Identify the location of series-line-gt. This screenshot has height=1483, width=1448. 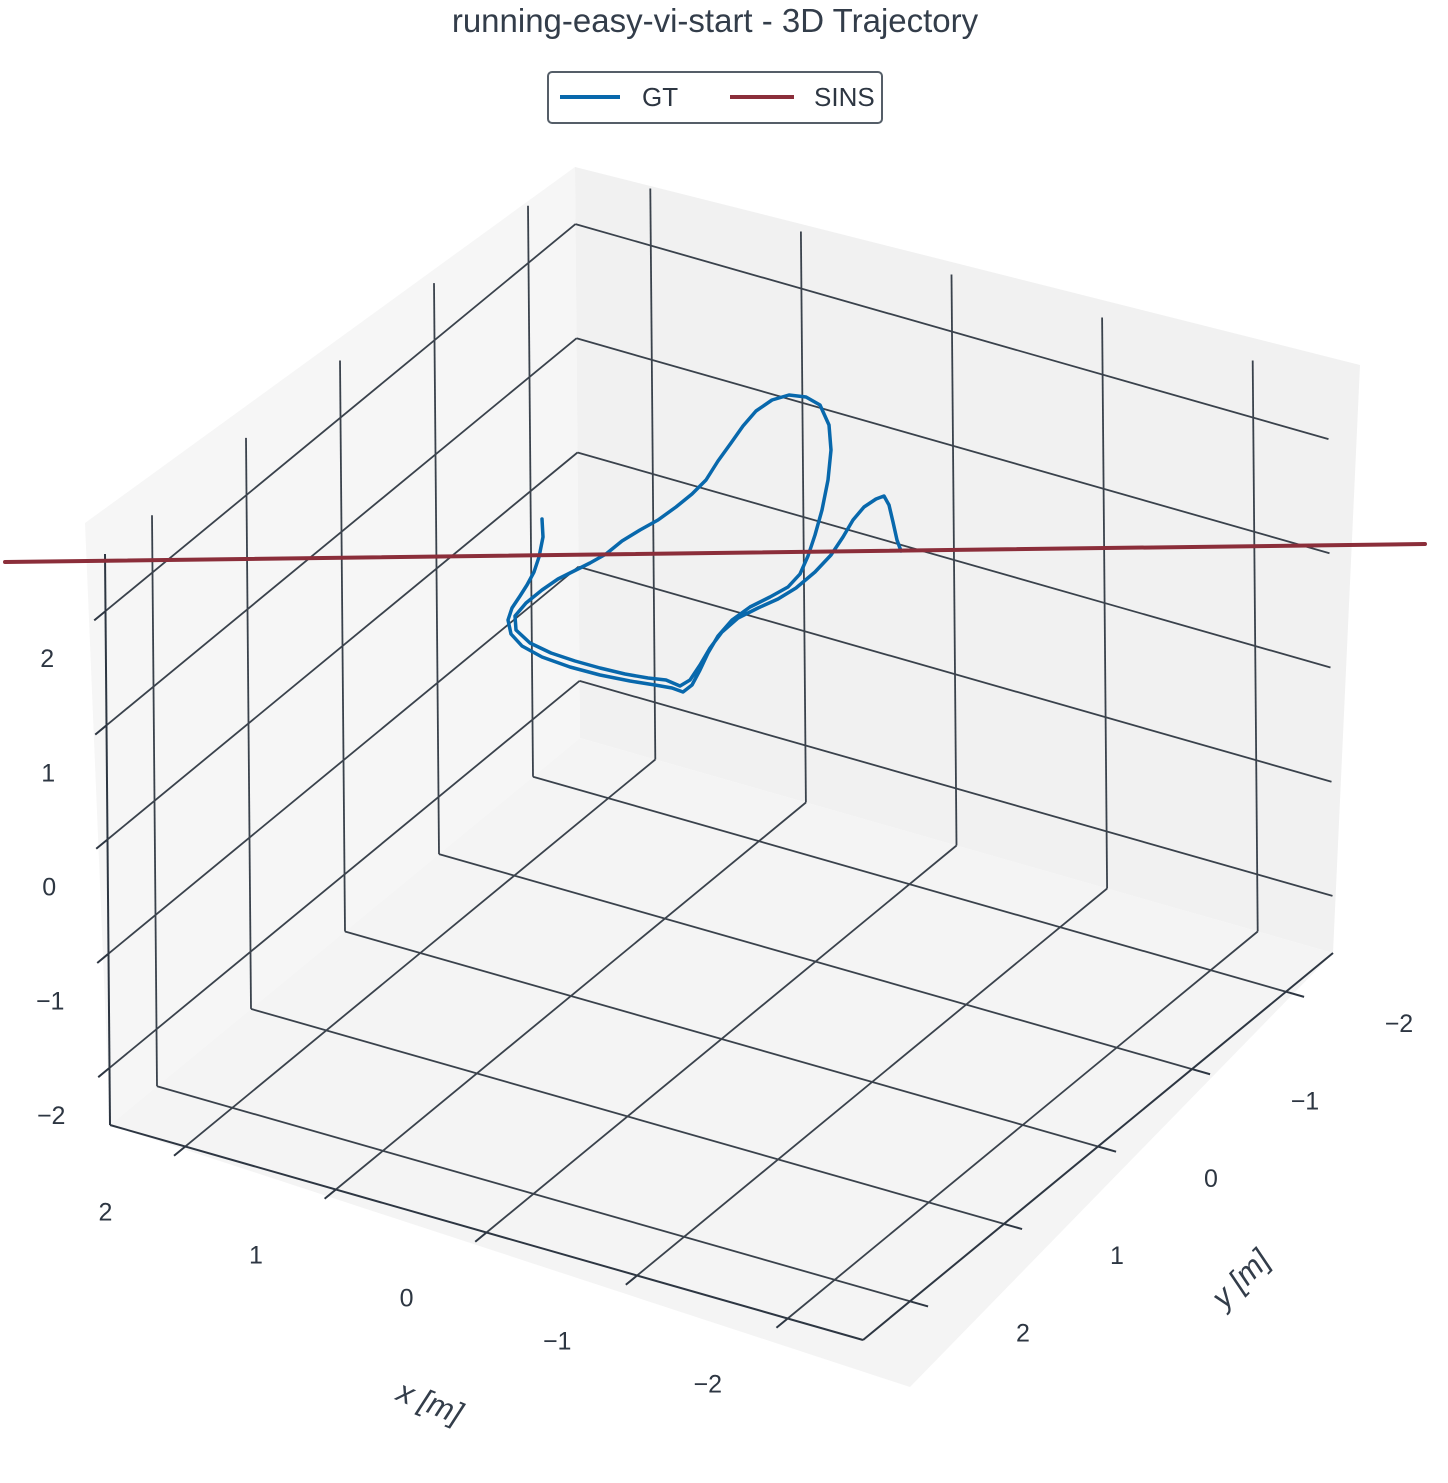
(704, 543).